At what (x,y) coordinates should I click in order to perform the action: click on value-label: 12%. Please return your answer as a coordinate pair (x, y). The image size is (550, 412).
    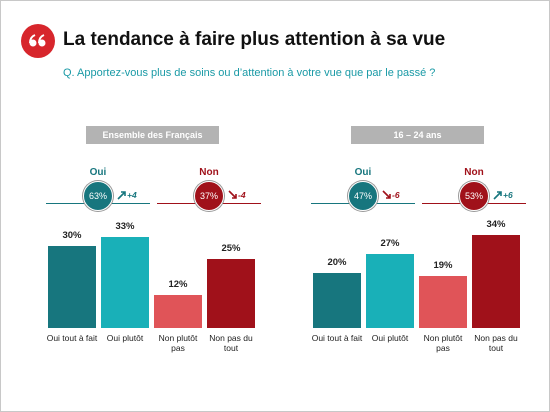
    Looking at the image, I should click on (178, 284).